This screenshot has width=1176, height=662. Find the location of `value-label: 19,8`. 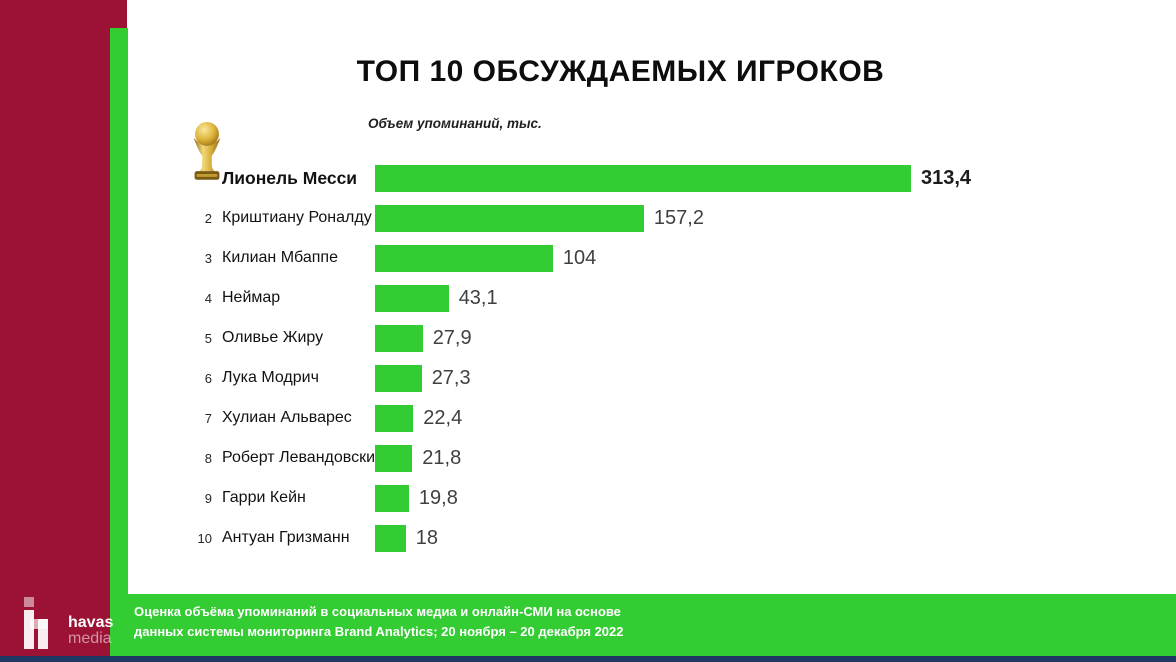

value-label: 19,8 is located at coordinates (438, 497).